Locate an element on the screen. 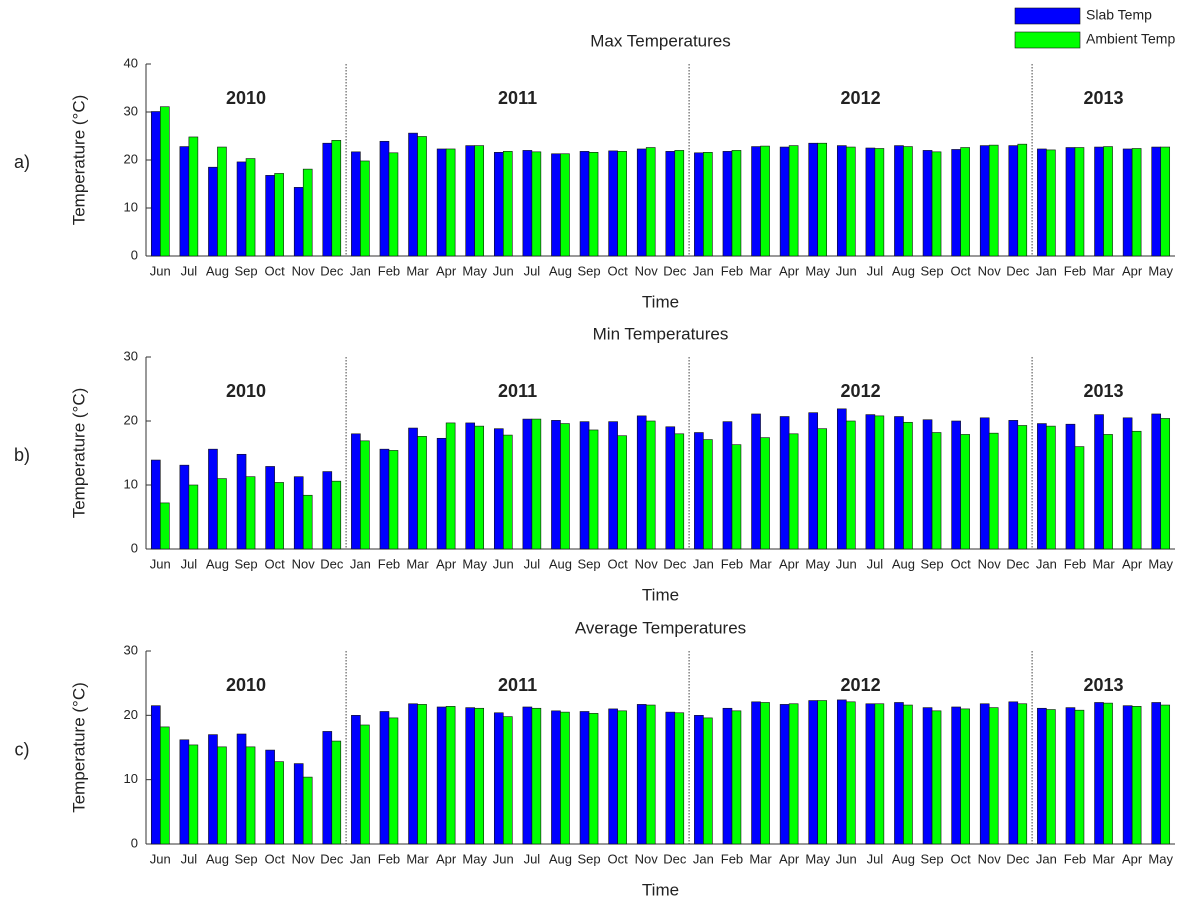 The height and width of the screenshot is (899, 1204). chart-title: Average Temperatures is located at coordinates (660, 627).